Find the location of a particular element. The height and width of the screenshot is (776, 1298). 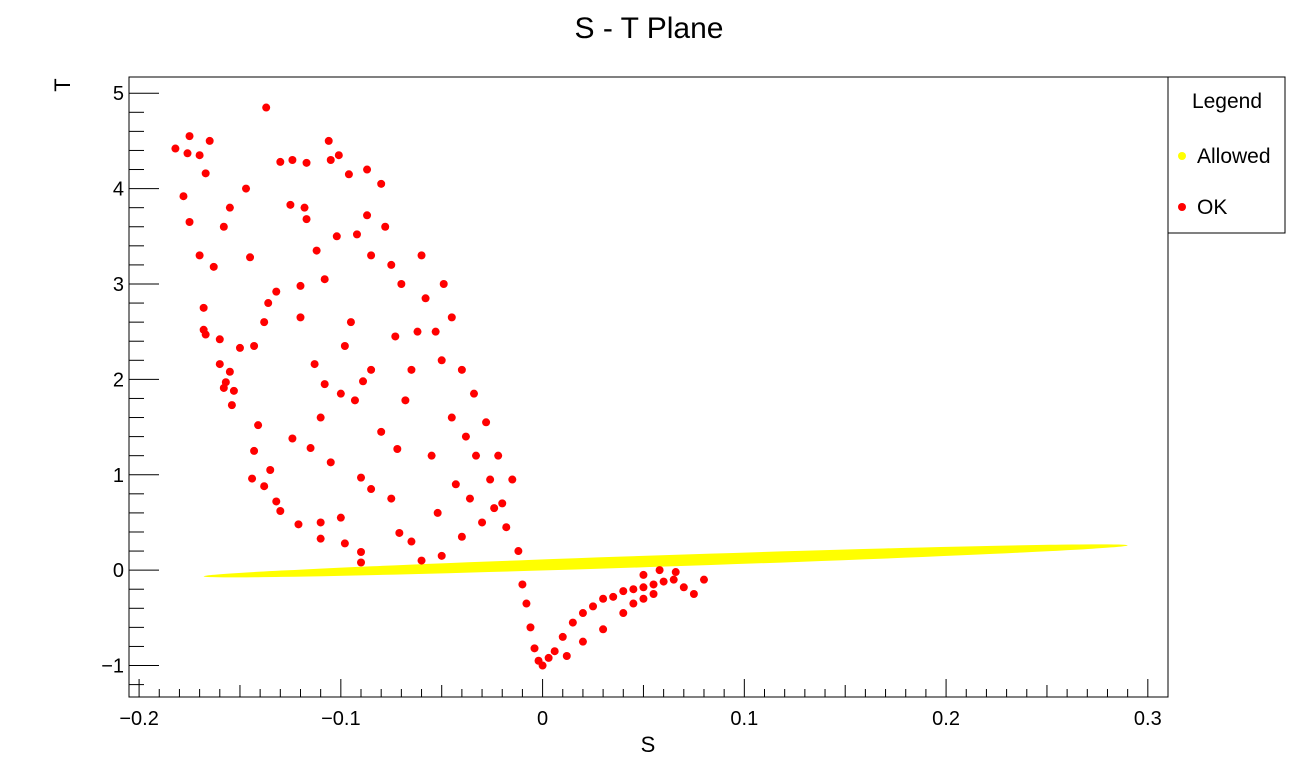

x-tick-label: 0.1 is located at coordinates (744, 719).